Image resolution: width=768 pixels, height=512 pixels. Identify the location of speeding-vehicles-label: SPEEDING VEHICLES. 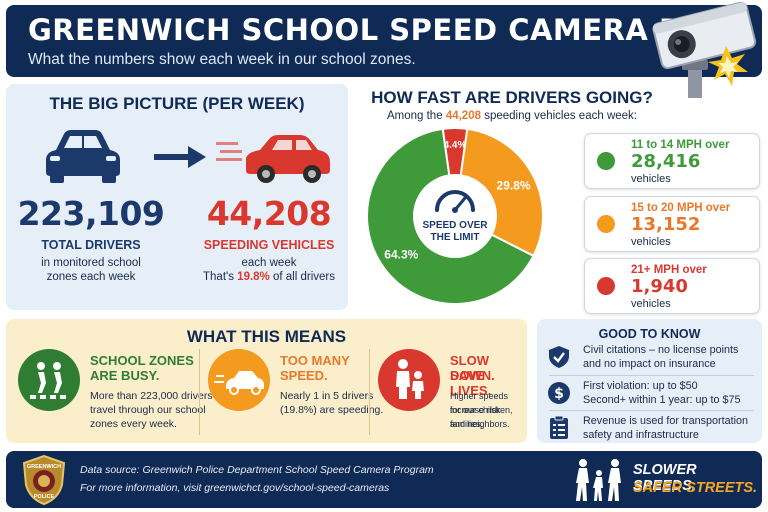
(269, 245).